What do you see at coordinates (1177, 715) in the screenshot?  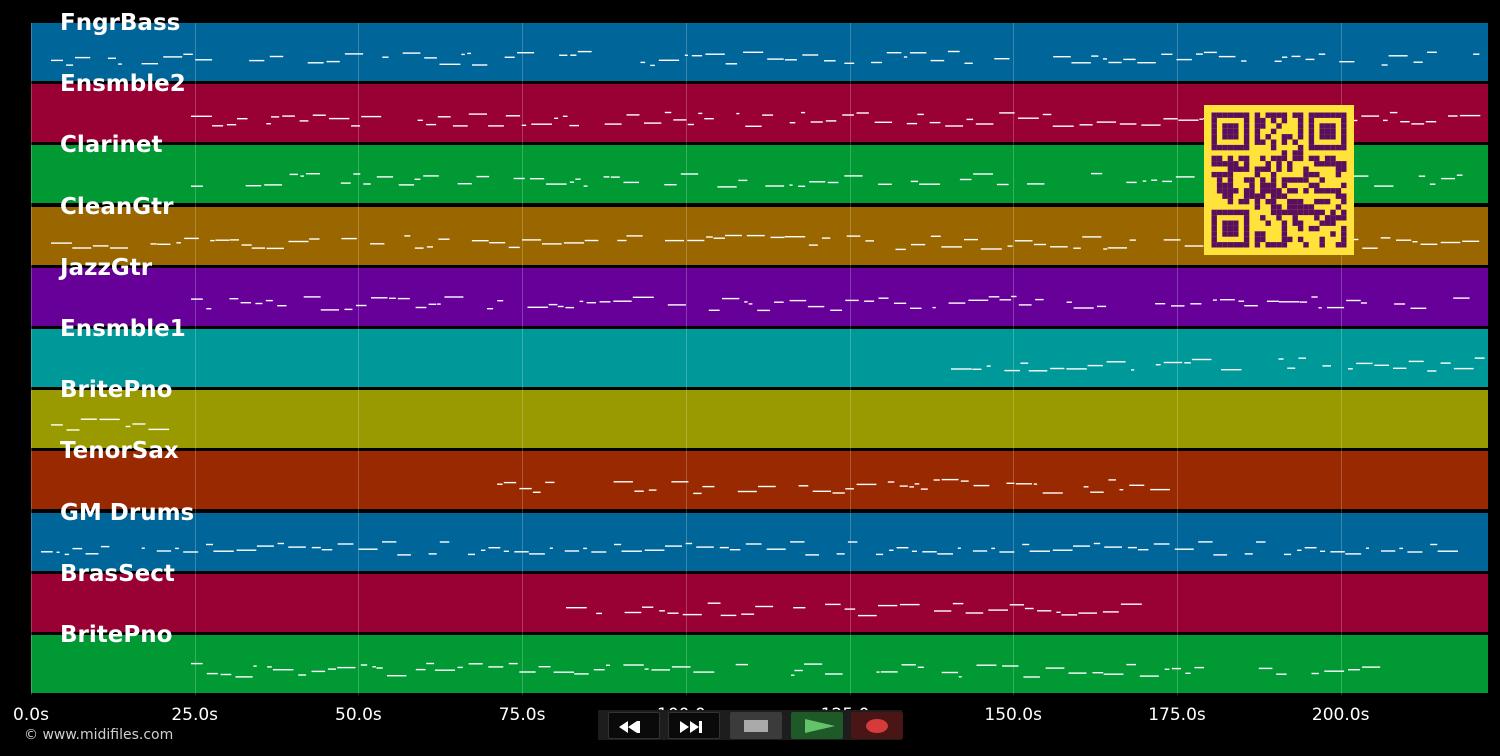 I see `timeline-tick-label: 175.0s` at bounding box center [1177, 715].